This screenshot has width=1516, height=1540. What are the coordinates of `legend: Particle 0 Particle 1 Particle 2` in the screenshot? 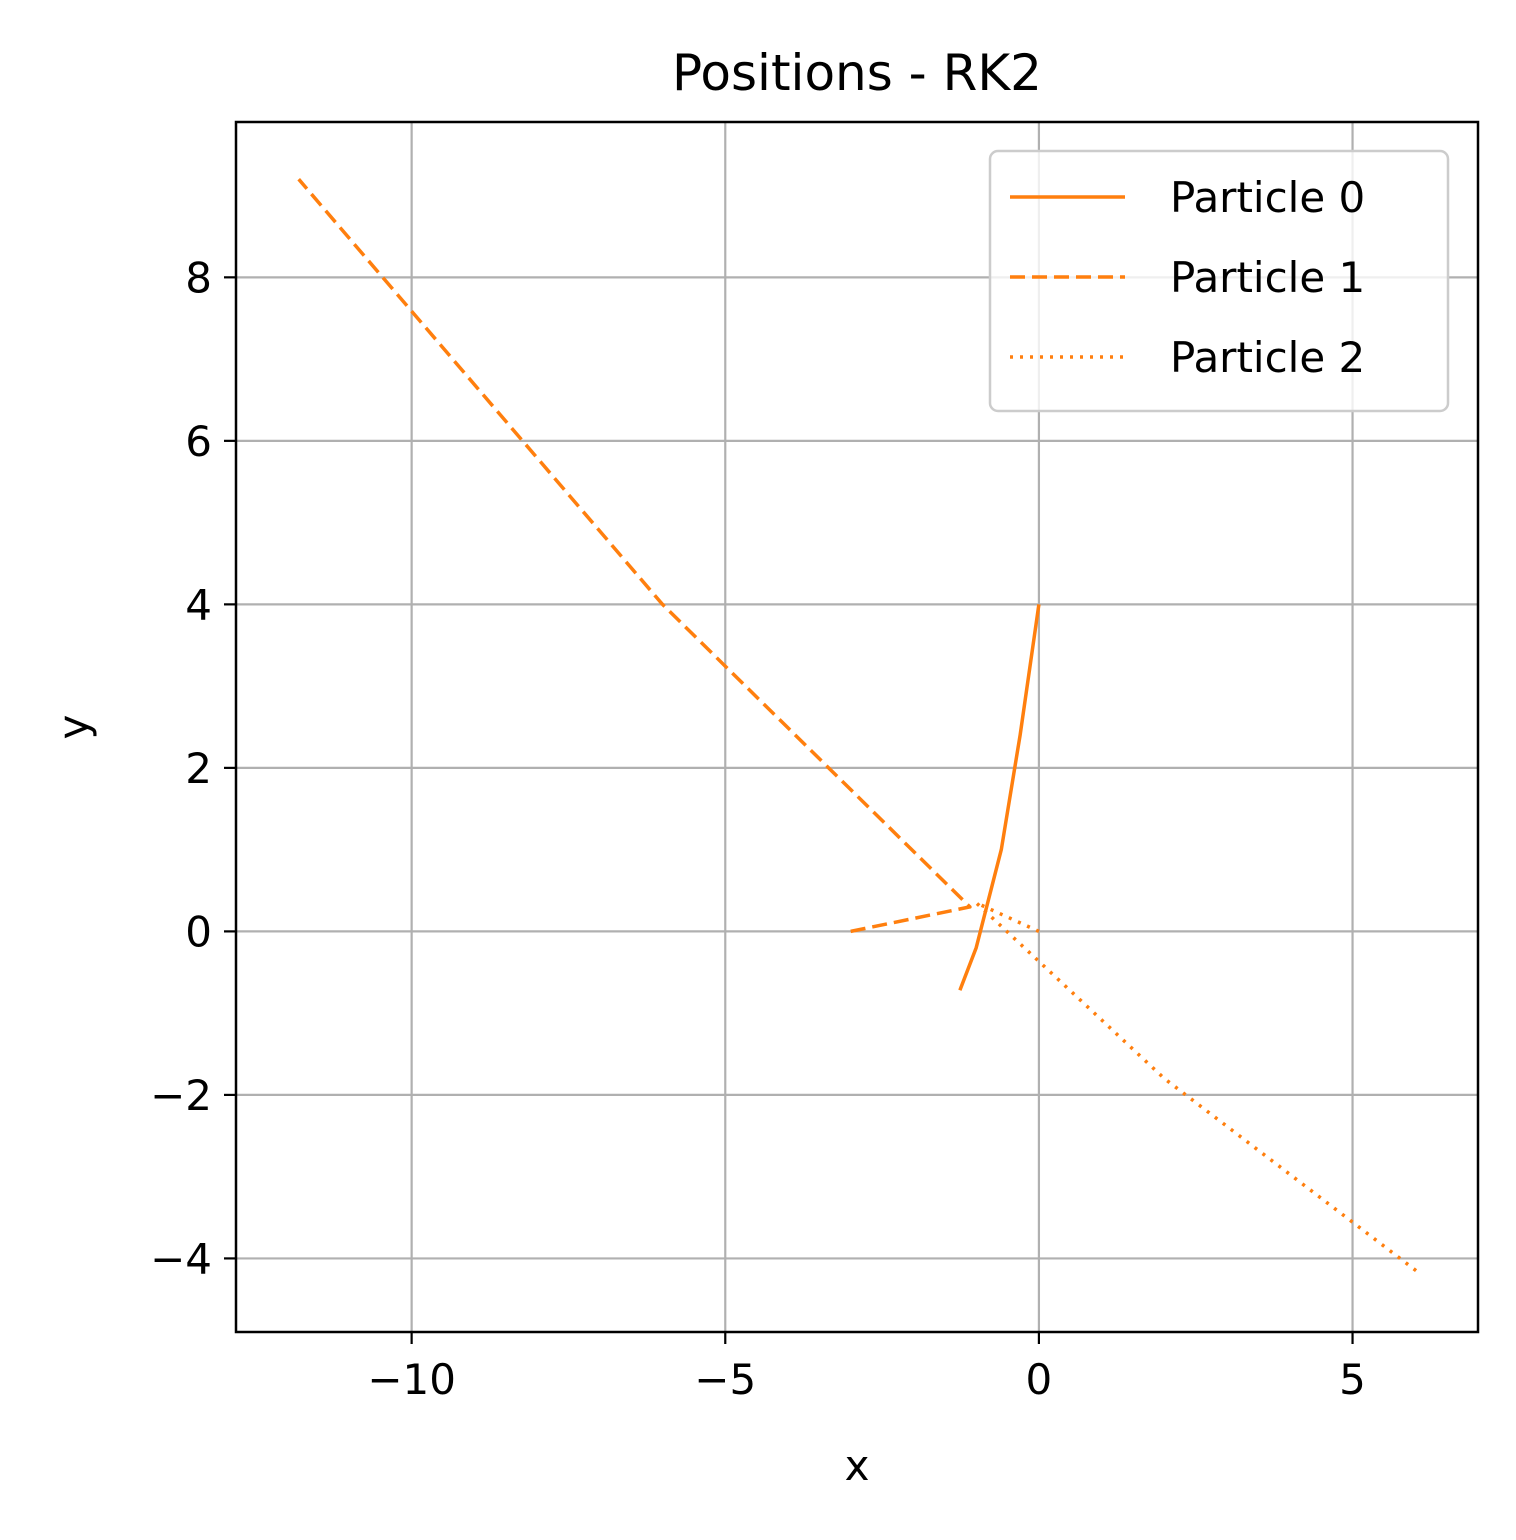 It's located at (1219, 281).